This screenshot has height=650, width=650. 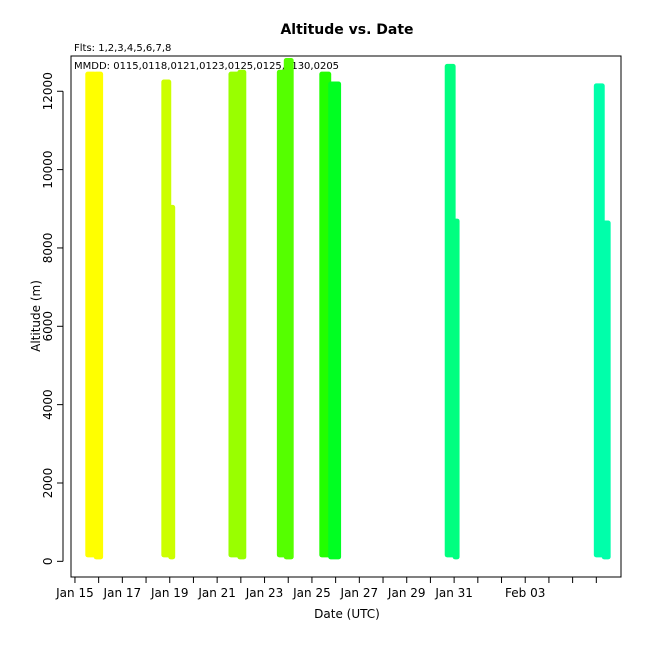 What do you see at coordinates (48, 248) in the screenshot?
I see `y-tick-label: 8000` at bounding box center [48, 248].